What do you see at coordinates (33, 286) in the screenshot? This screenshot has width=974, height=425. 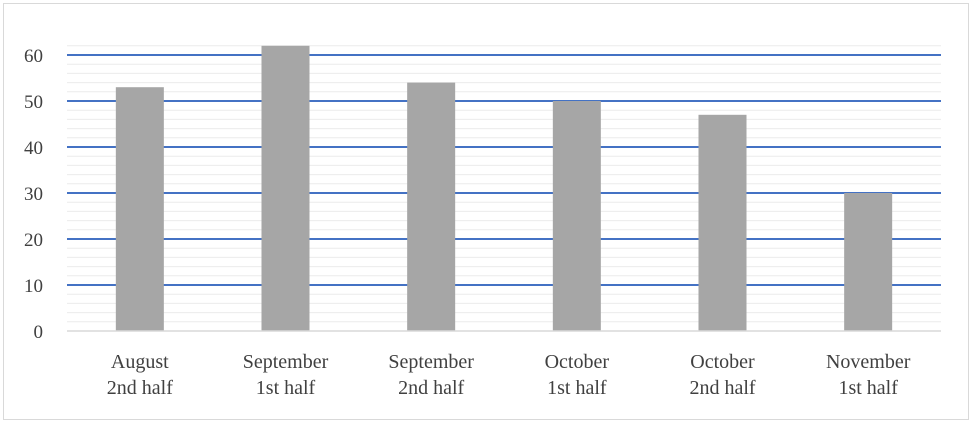 I see `y-tick-label: 10` at bounding box center [33, 286].